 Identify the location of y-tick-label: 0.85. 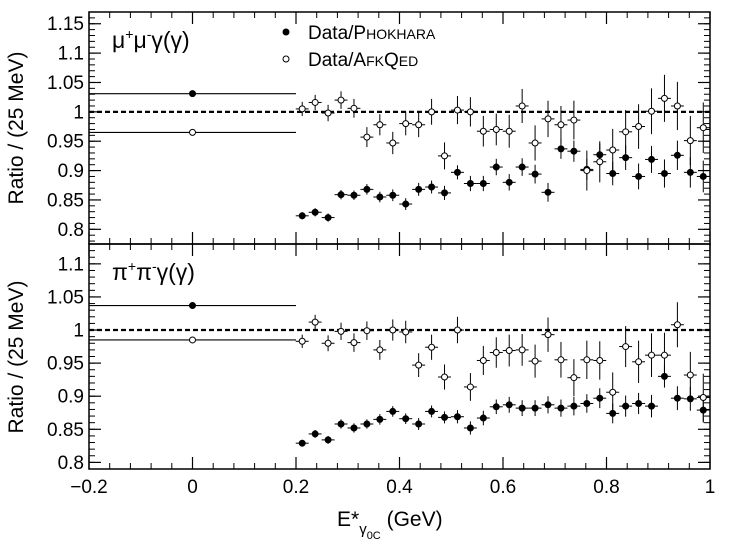
(65, 200).